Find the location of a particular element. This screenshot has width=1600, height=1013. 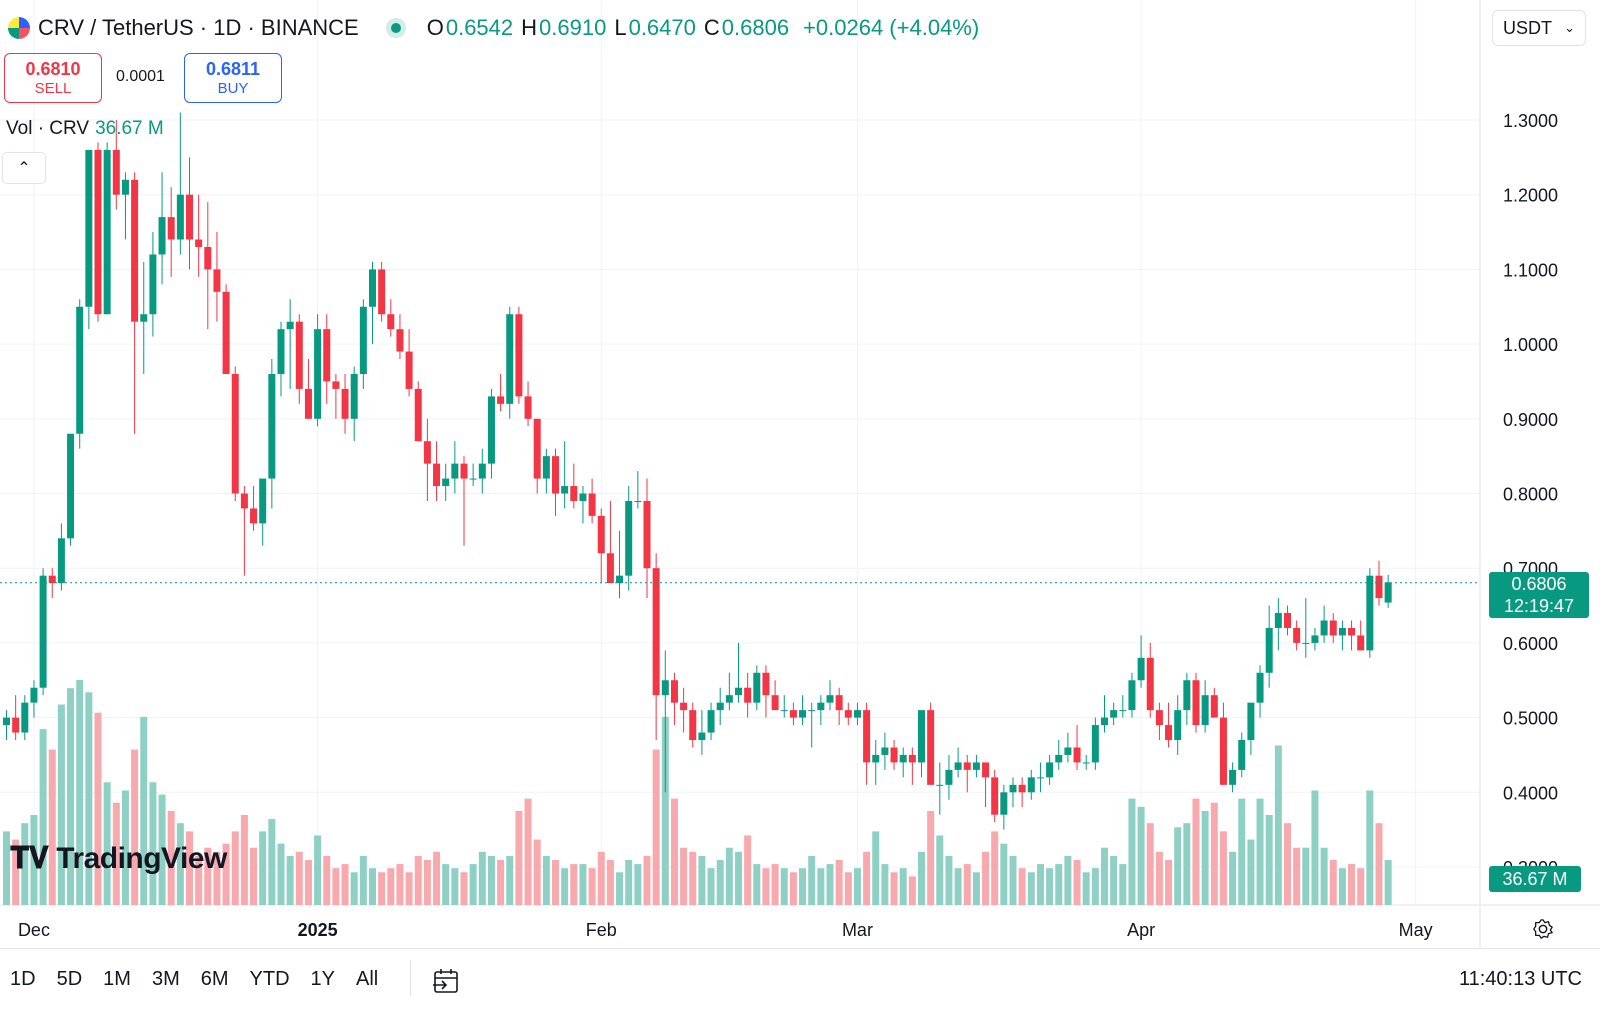

tradingview-logo: 𝐓𝐕 TradingView is located at coordinates (118, 858).